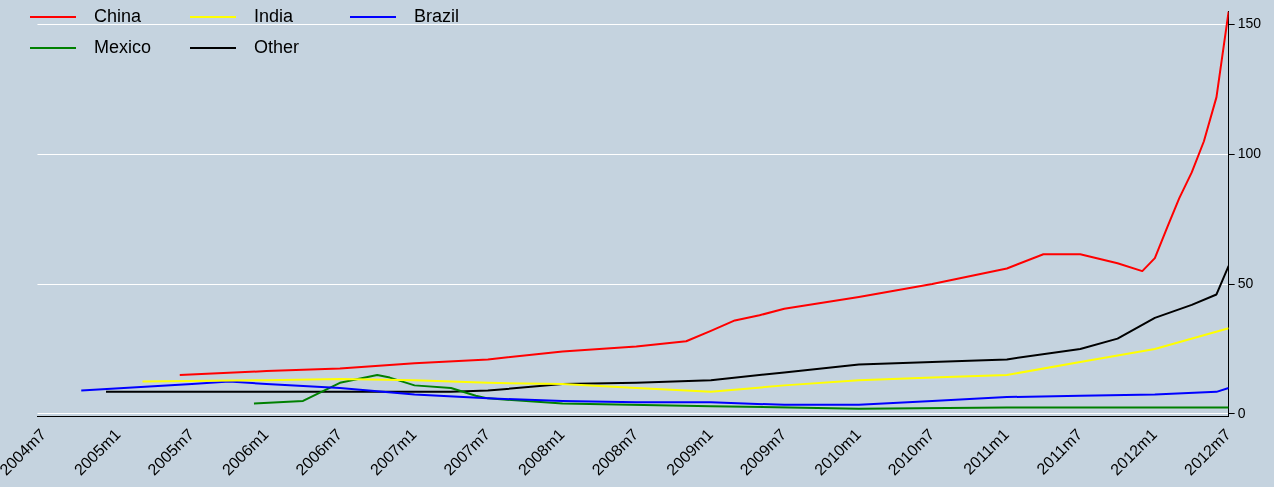 This screenshot has height=487, width=1274. What do you see at coordinates (437, 16) in the screenshot?
I see `legend-label: Brazil` at bounding box center [437, 16].